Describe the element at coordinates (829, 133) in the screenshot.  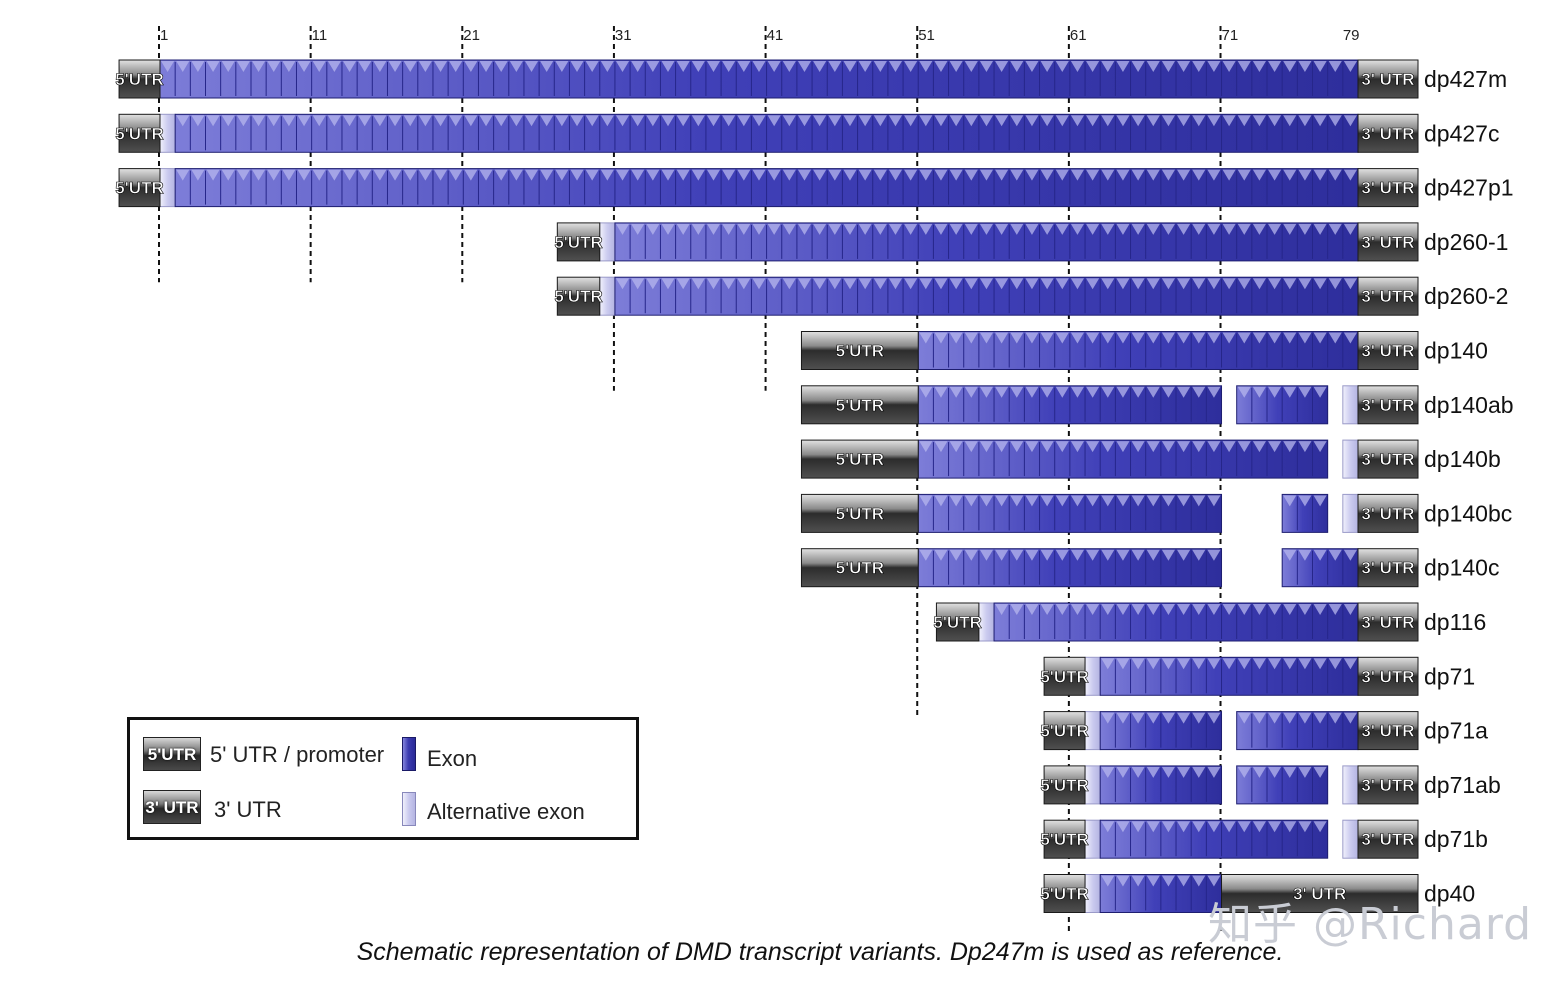
I see `transcript-dp427c: dp427c` at that location.